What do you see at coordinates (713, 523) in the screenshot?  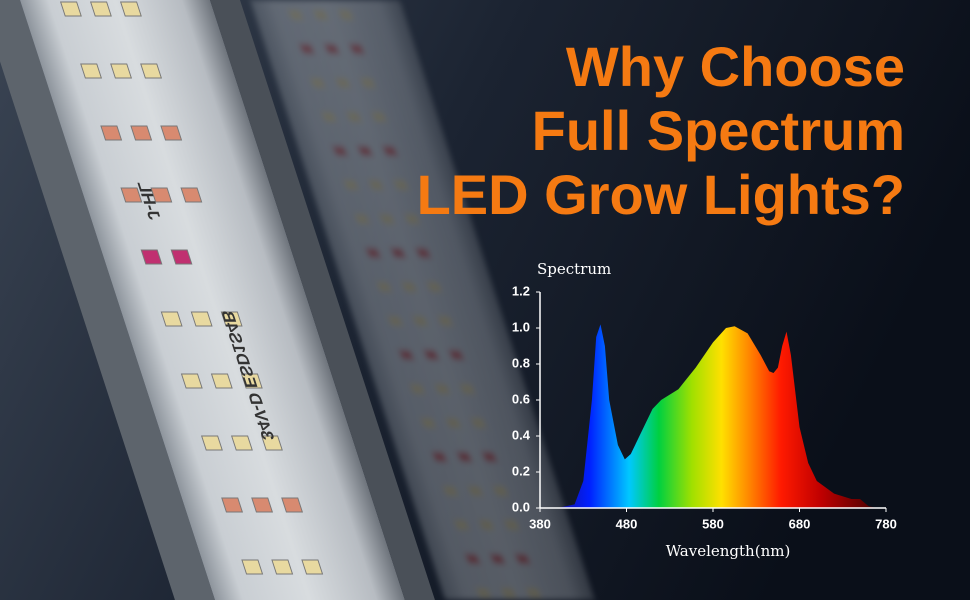 I see `x-tick-label: 580` at bounding box center [713, 523].